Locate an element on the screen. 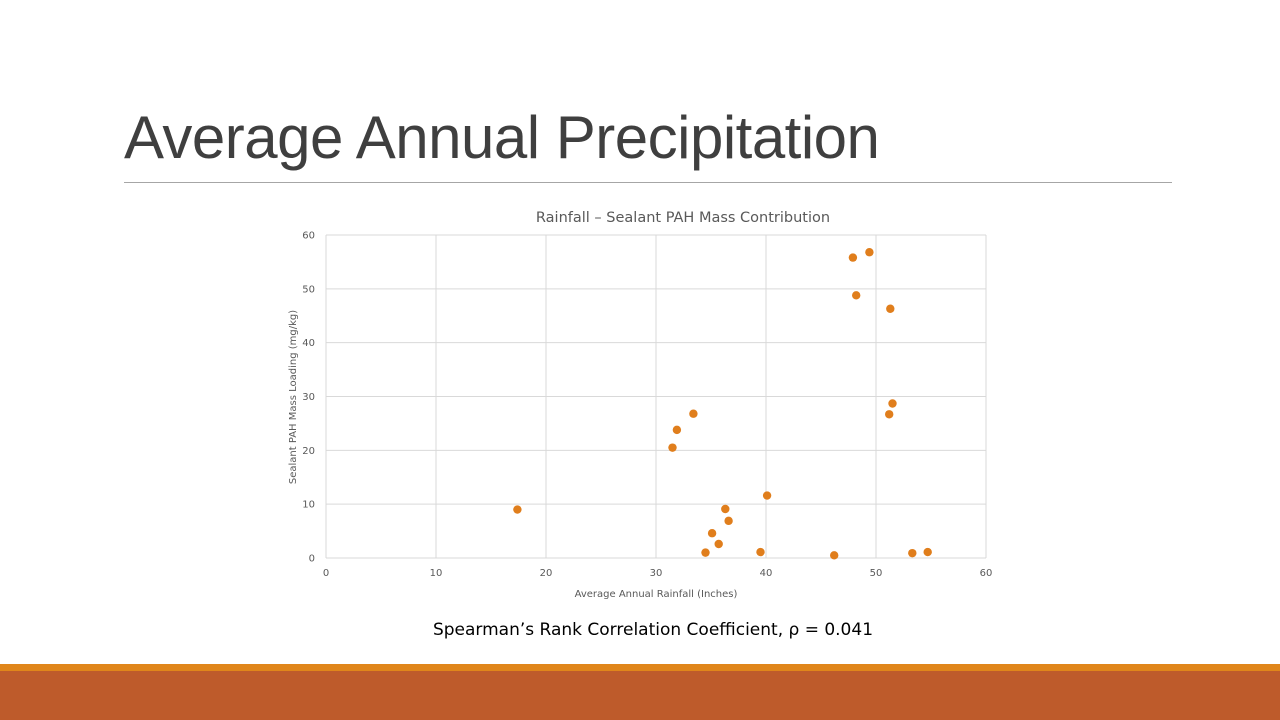 Image resolution: width=1280 pixels, height=720 pixels. x-tick-label: 50 is located at coordinates (876, 573).